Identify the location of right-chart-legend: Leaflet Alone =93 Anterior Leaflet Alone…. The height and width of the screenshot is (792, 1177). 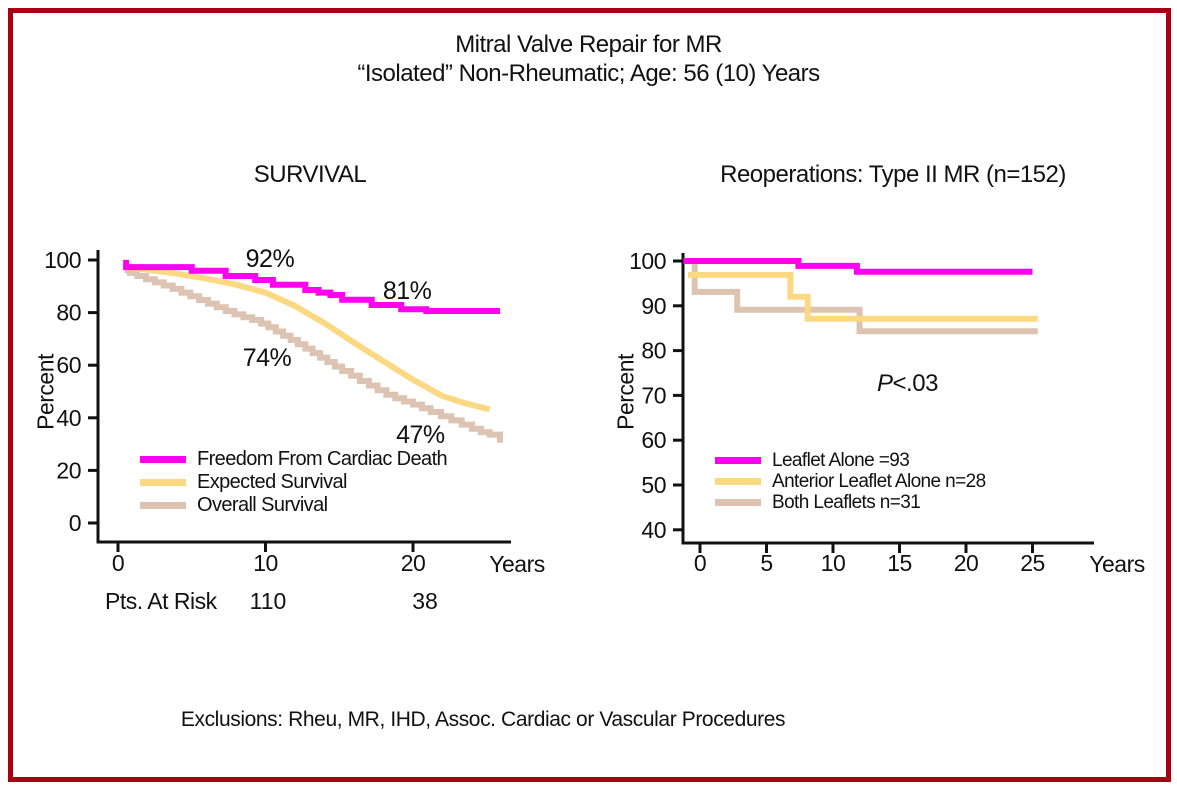
(850, 481).